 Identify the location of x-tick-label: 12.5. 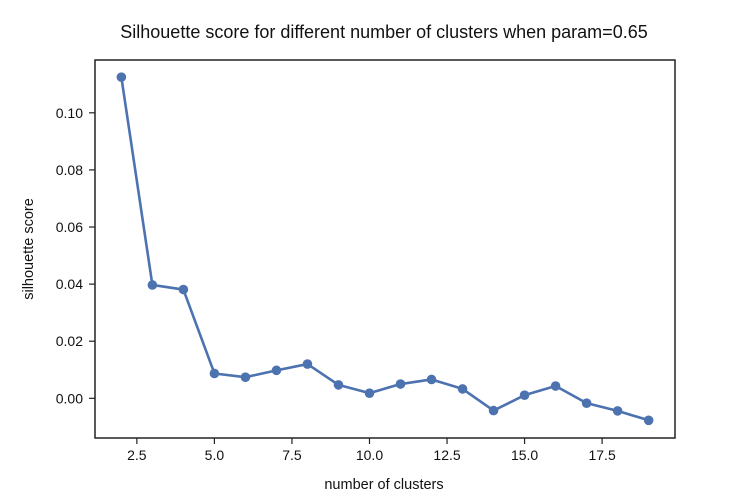
(446, 455).